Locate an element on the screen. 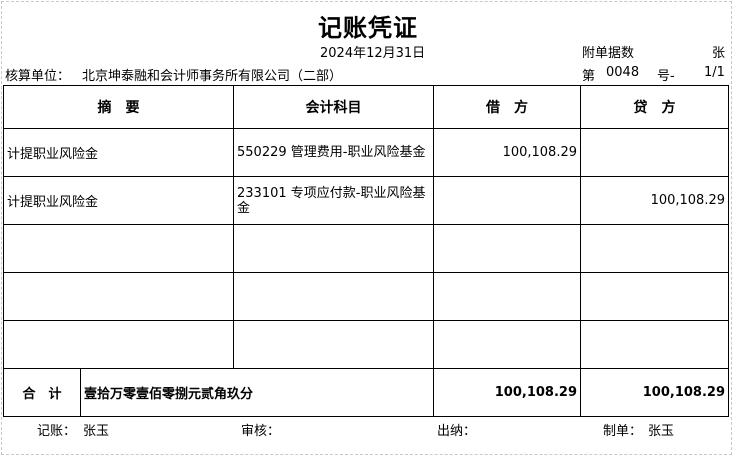 The image size is (736, 456). total-row: 合 计 壹拾万零壹佰零捌元贰角玖分 100,108.29 100,108.29 is located at coordinates (366, 392).